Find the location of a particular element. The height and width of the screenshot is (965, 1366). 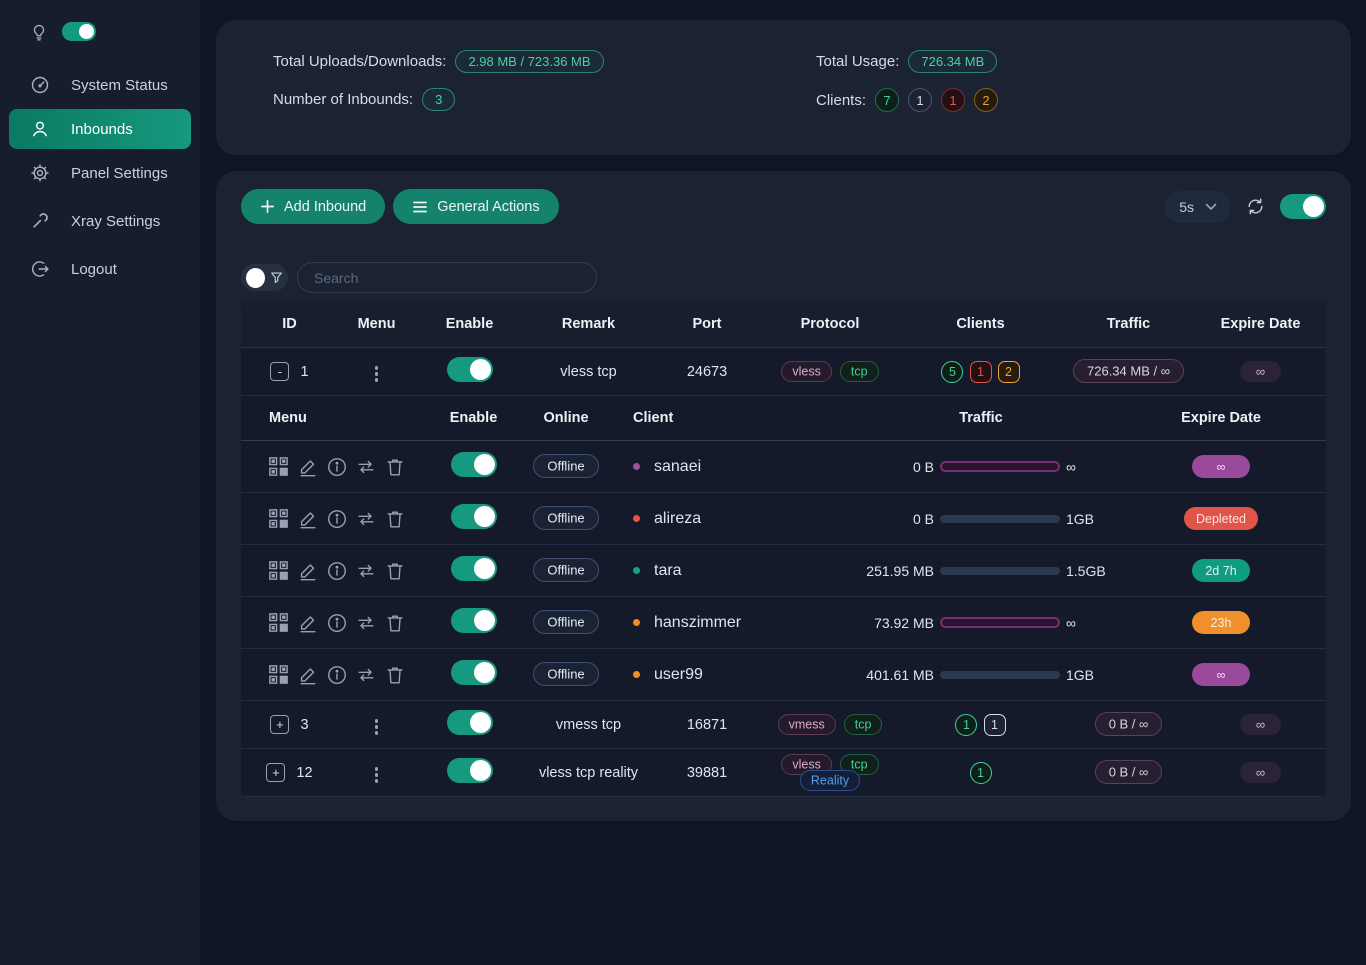

inbound-traffic-badge: 0 B / ∞ is located at coordinates (1128, 724).